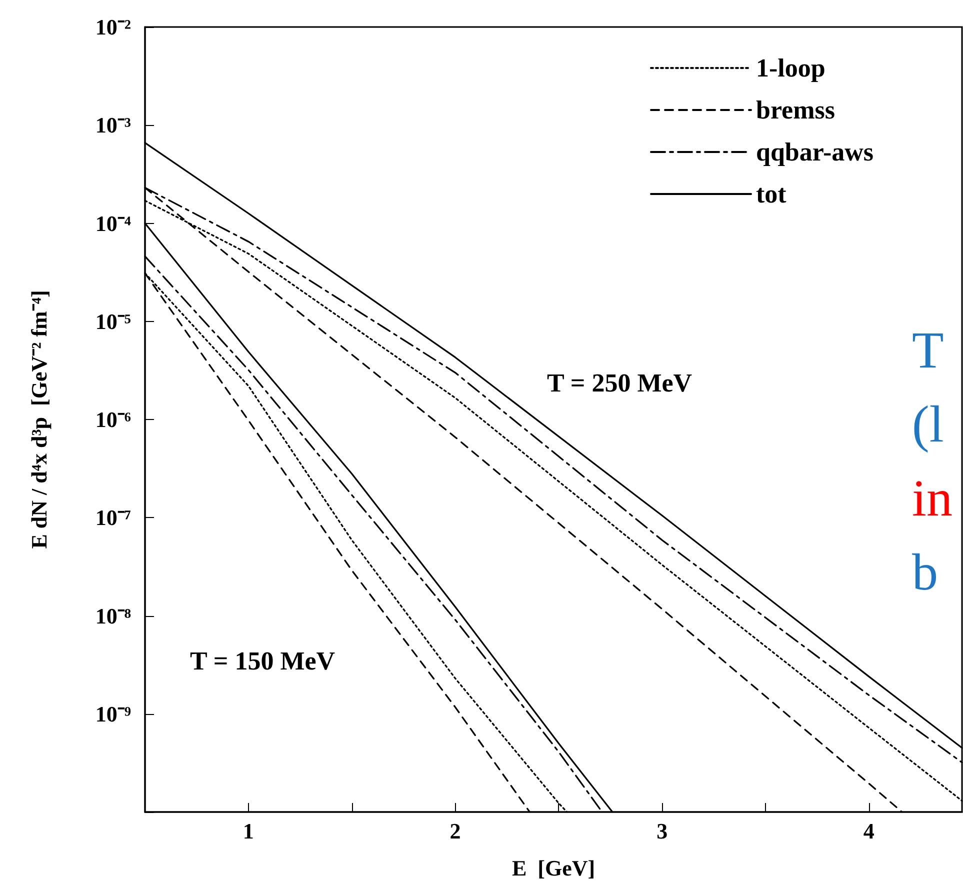 This screenshot has width=963, height=895. I want to click on y-tick-label: 10⁻⁵, so click(113, 321).